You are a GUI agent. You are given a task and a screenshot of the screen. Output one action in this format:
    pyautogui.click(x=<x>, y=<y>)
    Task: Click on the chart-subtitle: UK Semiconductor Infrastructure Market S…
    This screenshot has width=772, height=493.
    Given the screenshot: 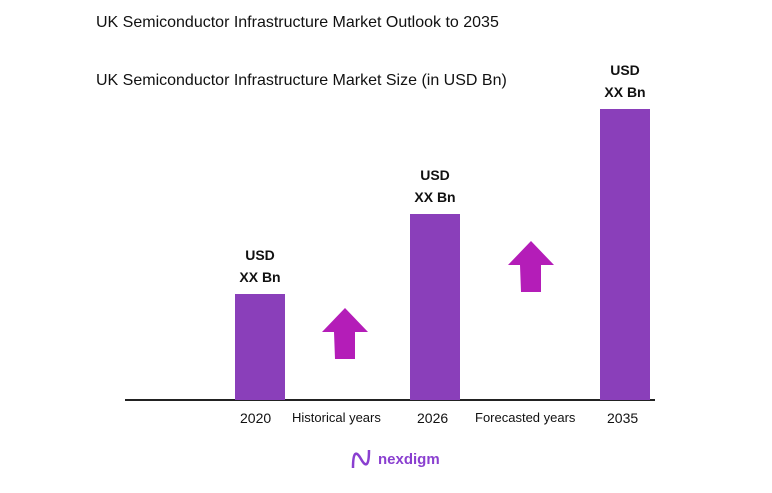 What is the action you would take?
    pyautogui.click(x=301, y=80)
    